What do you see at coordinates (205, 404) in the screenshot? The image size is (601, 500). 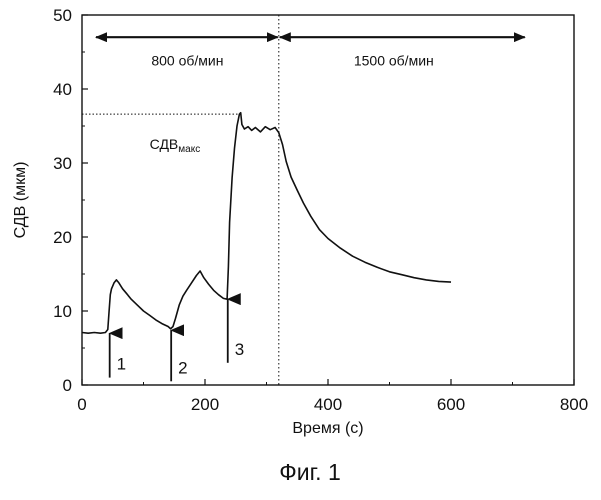 I see `x-tick-label: 200` at bounding box center [205, 404].